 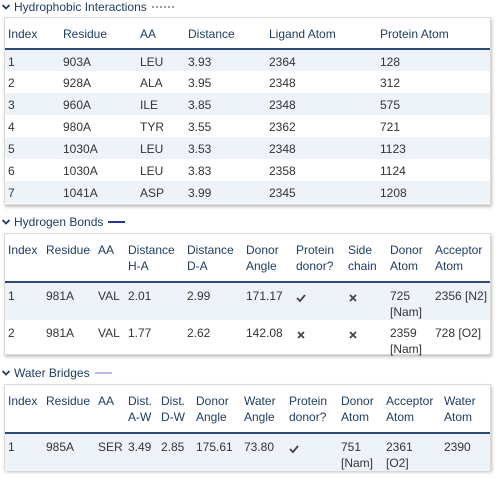 I want to click on table-row: 5 1030A LEU 3.53 2348 1123, so click(x=247, y=148).